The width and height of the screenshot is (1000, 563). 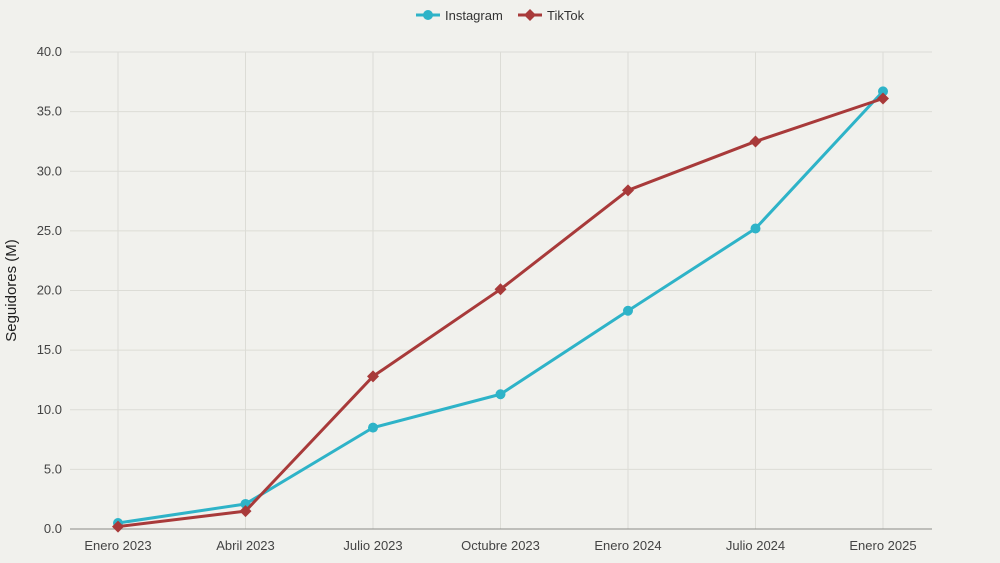 What do you see at coordinates (49, 349) in the screenshot?
I see `y-tick-label: 15.0` at bounding box center [49, 349].